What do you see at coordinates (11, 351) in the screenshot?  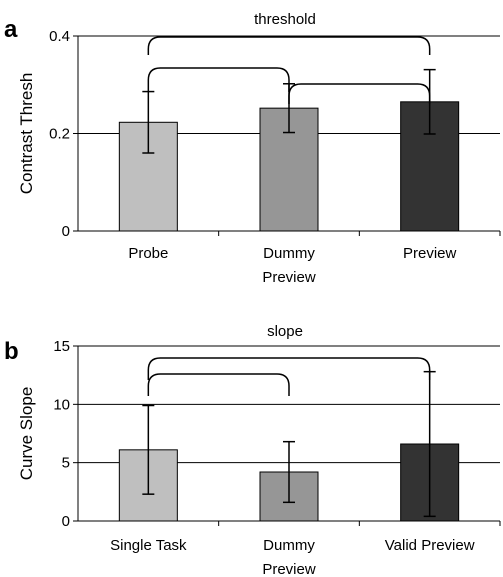 I see `panel-letter-b: b` at bounding box center [11, 351].